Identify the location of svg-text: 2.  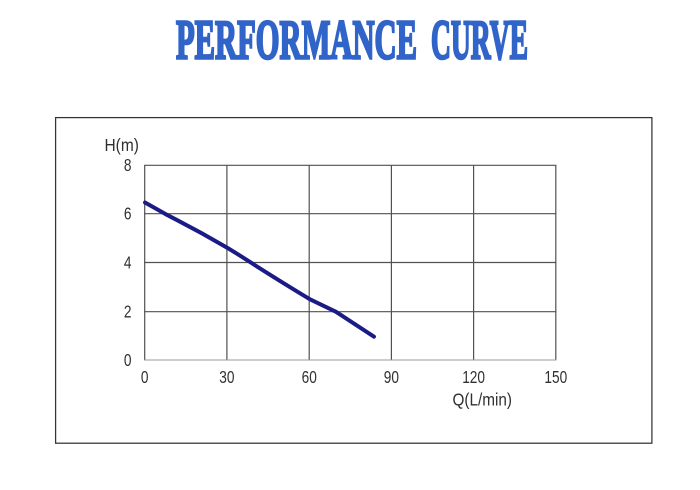
(128, 312).